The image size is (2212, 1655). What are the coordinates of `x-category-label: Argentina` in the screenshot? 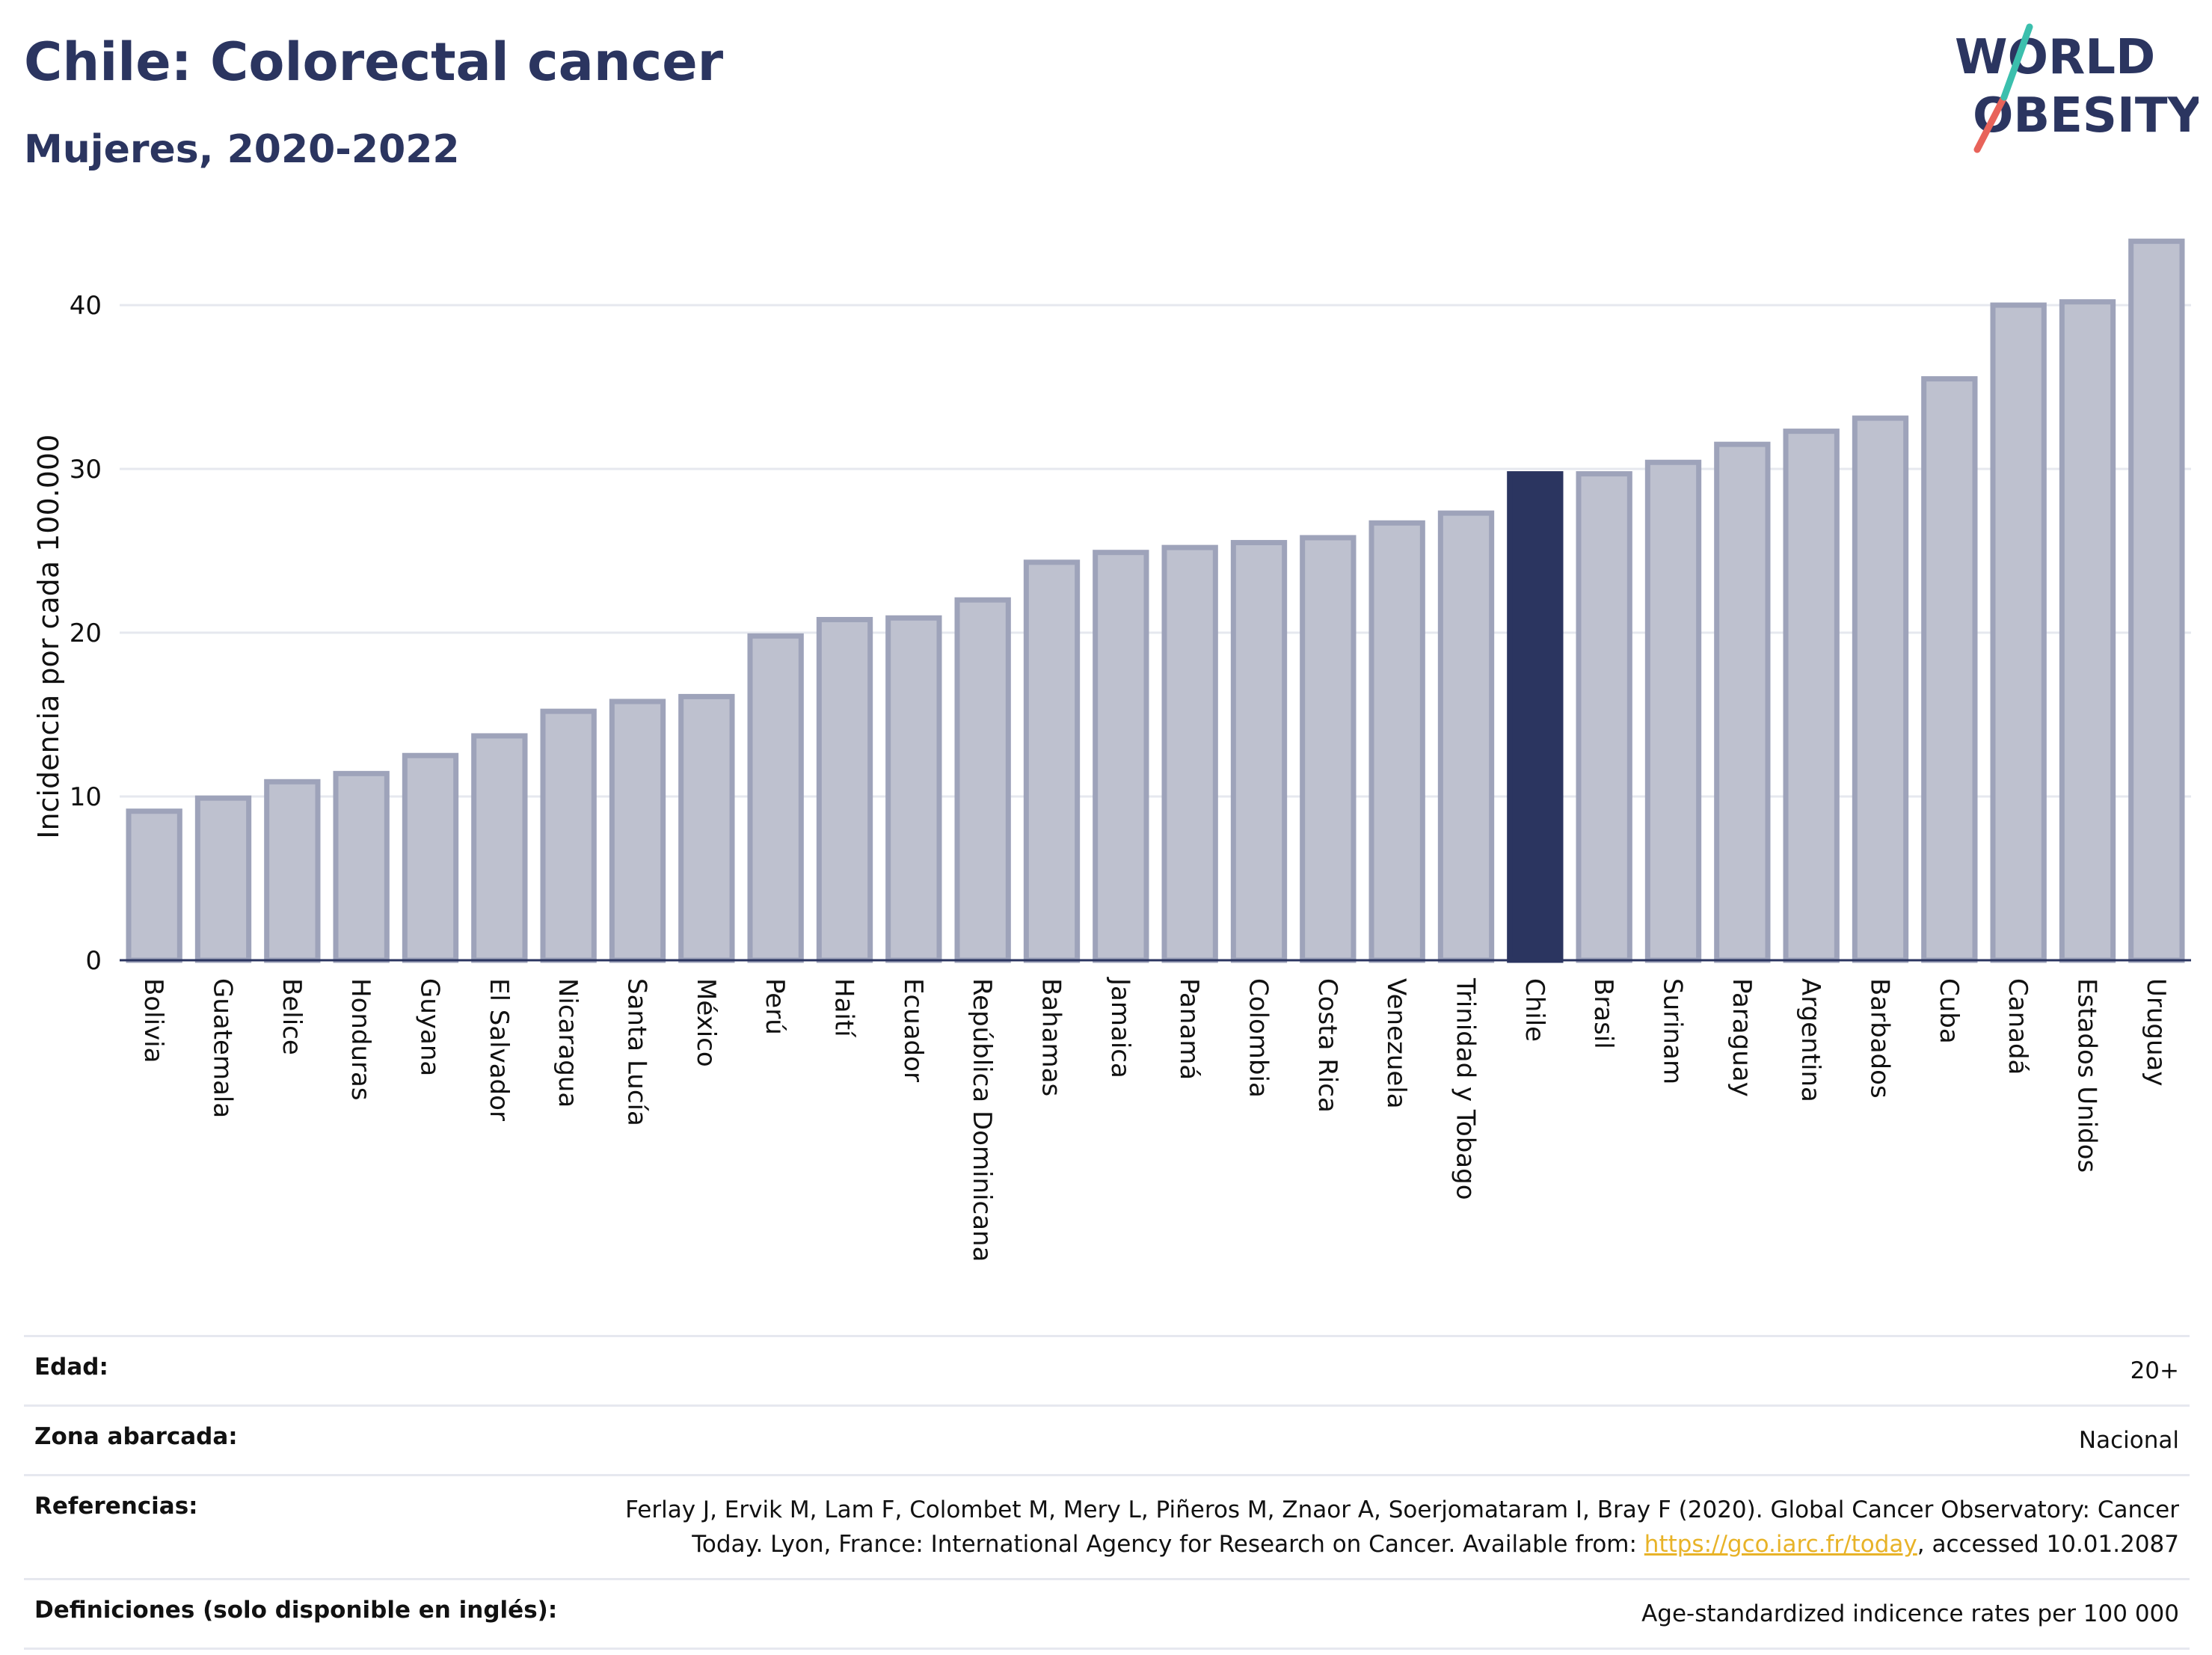 It's located at (1810, 1040).